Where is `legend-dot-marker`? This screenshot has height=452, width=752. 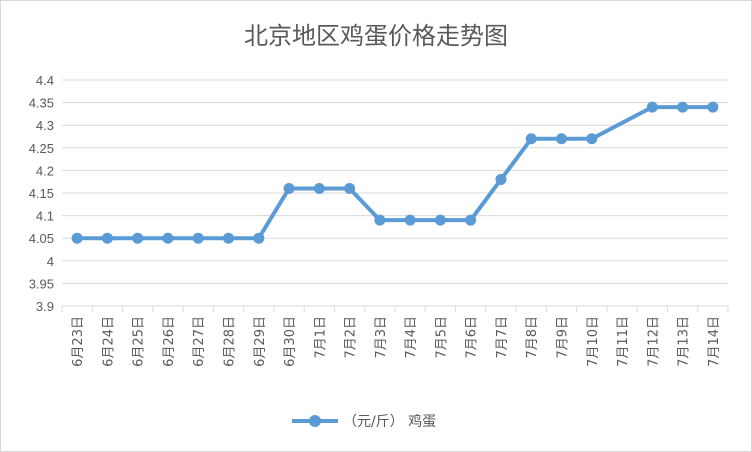 legend-dot-marker is located at coordinates (315, 421).